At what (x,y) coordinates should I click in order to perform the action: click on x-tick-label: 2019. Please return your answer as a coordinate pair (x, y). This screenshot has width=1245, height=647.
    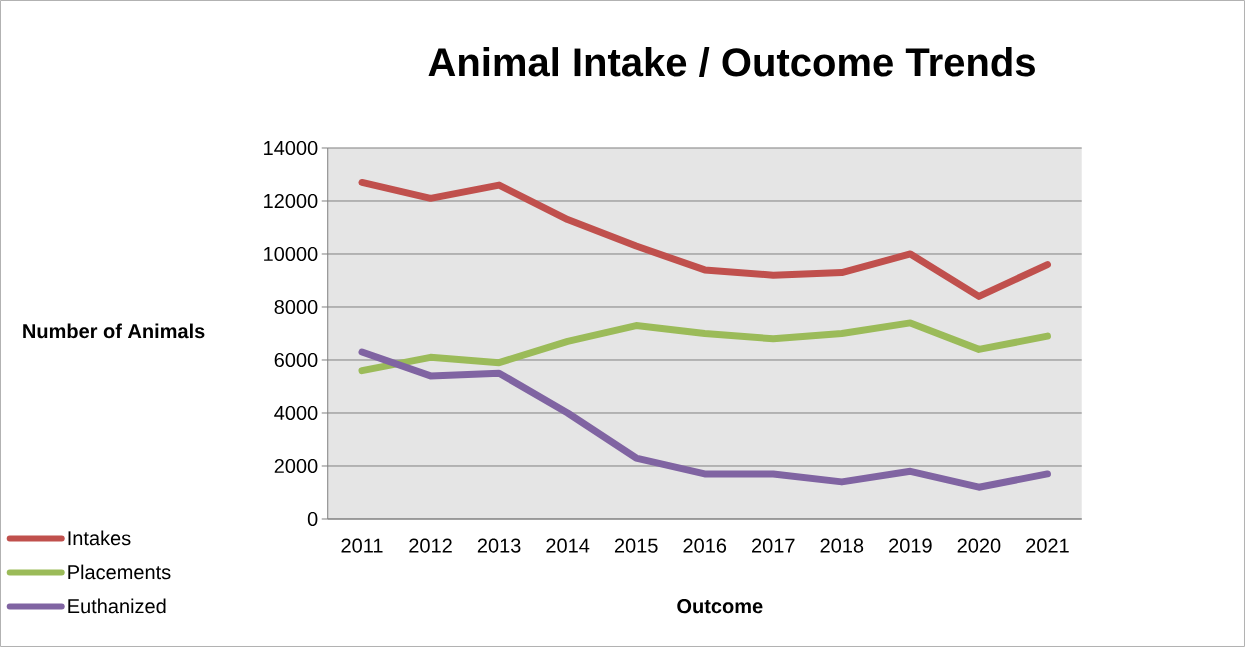
    Looking at the image, I should click on (910, 545).